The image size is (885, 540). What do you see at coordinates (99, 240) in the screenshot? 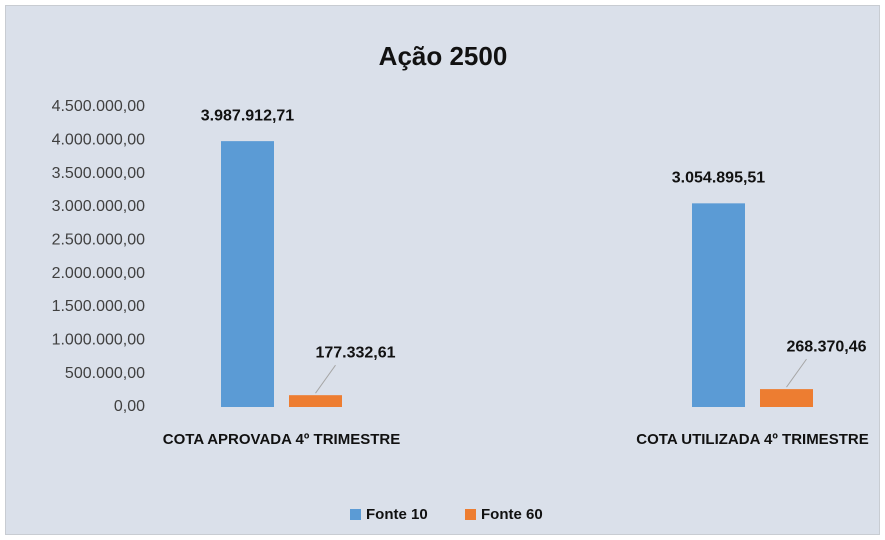
I see `y-tick-label: 2.500.000,00` at bounding box center [99, 240].